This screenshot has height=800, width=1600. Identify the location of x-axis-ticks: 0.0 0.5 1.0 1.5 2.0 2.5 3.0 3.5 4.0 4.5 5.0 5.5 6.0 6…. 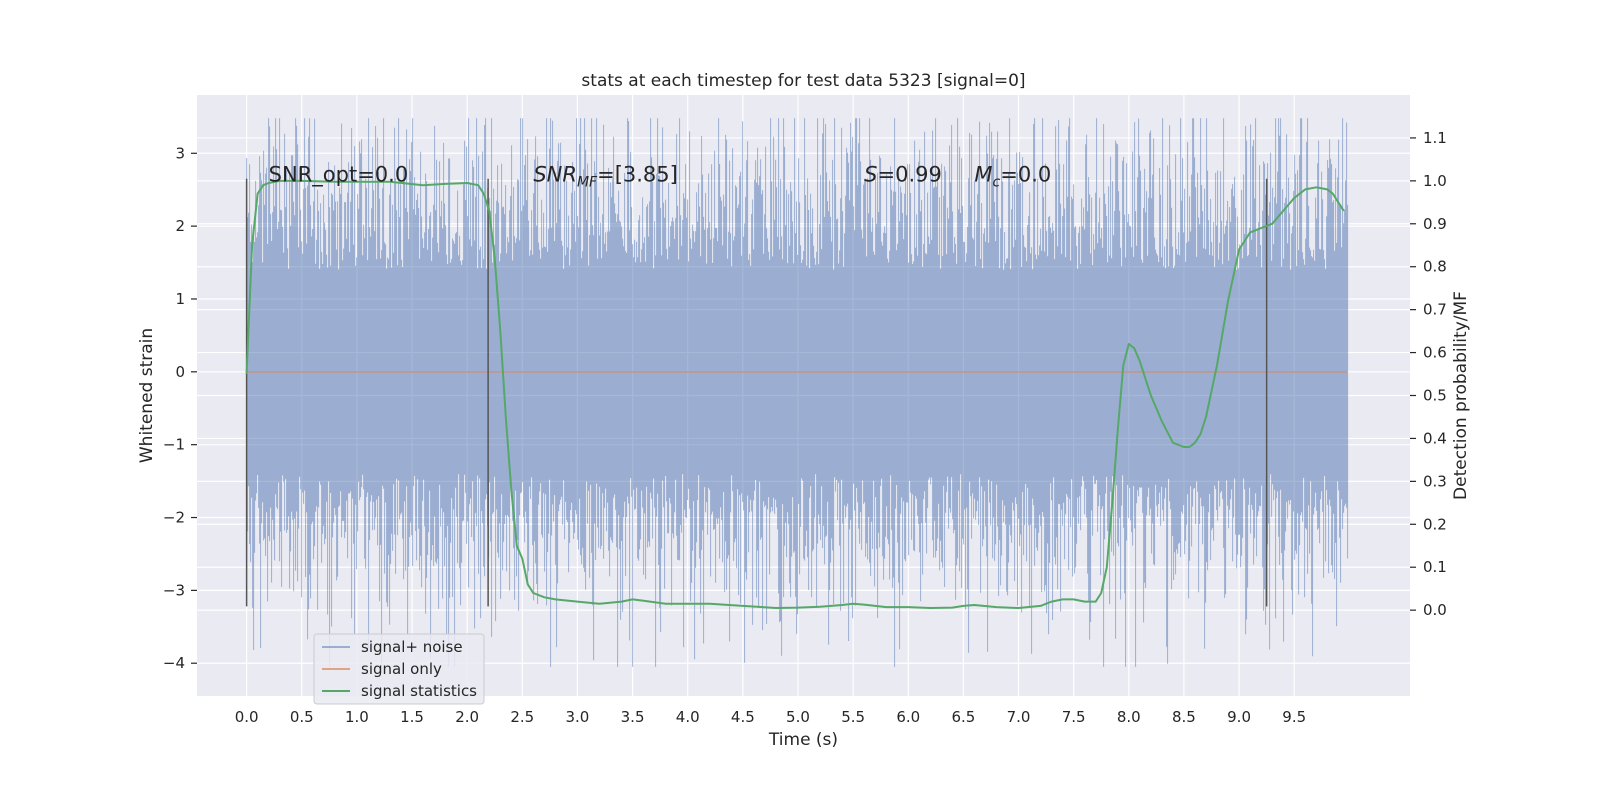
(770, 717).